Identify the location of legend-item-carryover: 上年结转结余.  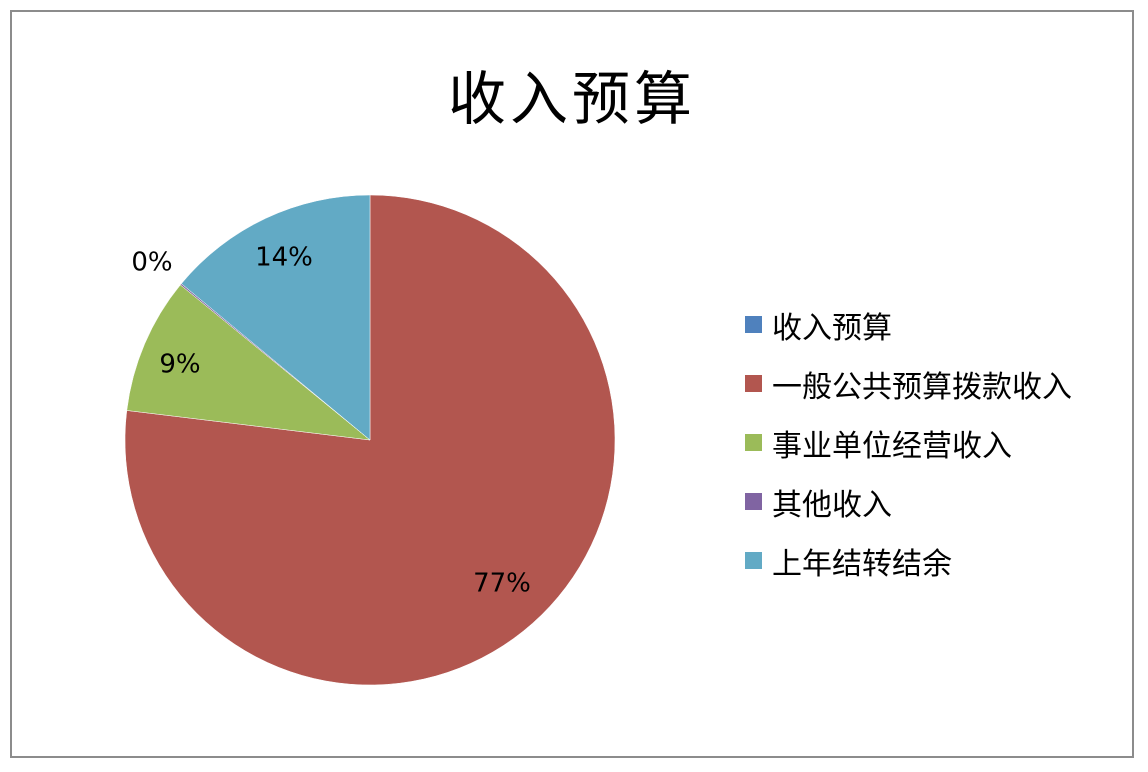
(908, 560).